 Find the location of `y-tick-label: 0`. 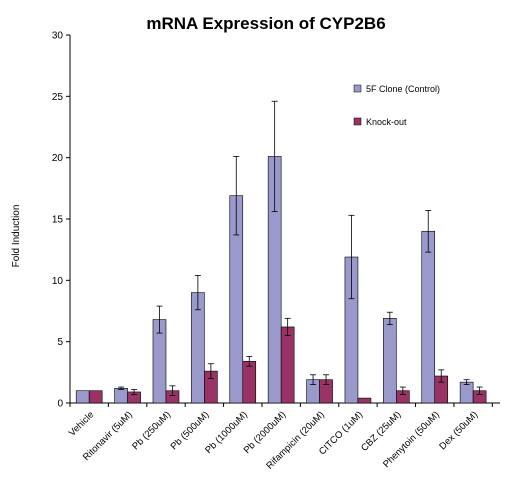

y-tick-label: 0 is located at coordinates (60, 404).